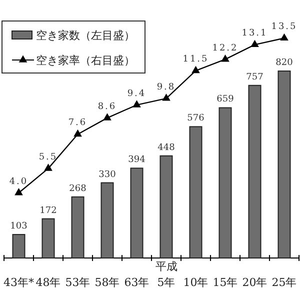 The width and height of the screenshot is (300, 300). I want to click on x-tick-label: 平成 5年, so click(166, 274).